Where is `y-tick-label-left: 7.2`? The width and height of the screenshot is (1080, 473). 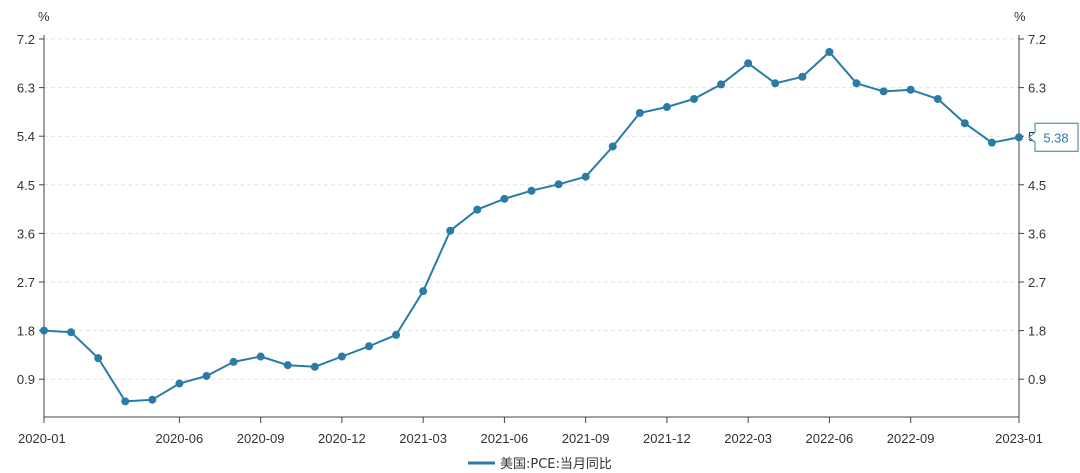 y-tick-label-left: 7.2 is located at coordinates (26, 39).